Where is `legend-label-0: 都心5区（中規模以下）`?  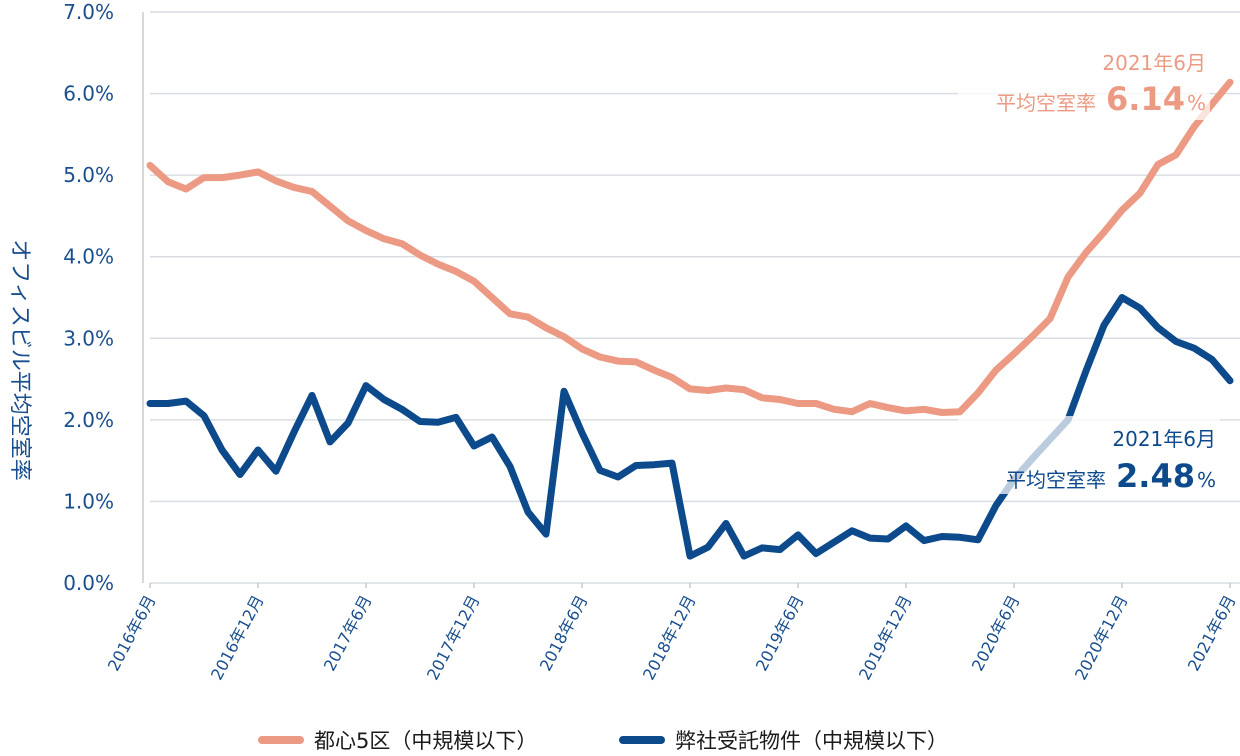 legend-label-0: 都心5区（中規模以下） is located at coordinates (425, 741).